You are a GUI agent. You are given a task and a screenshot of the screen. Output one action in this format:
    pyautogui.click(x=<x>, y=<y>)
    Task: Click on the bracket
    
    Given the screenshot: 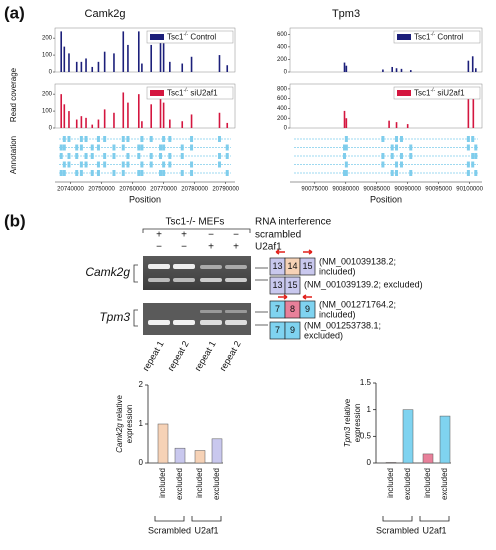 What is the action you would take?
    pyautogui.click(x=135, y=273)
    